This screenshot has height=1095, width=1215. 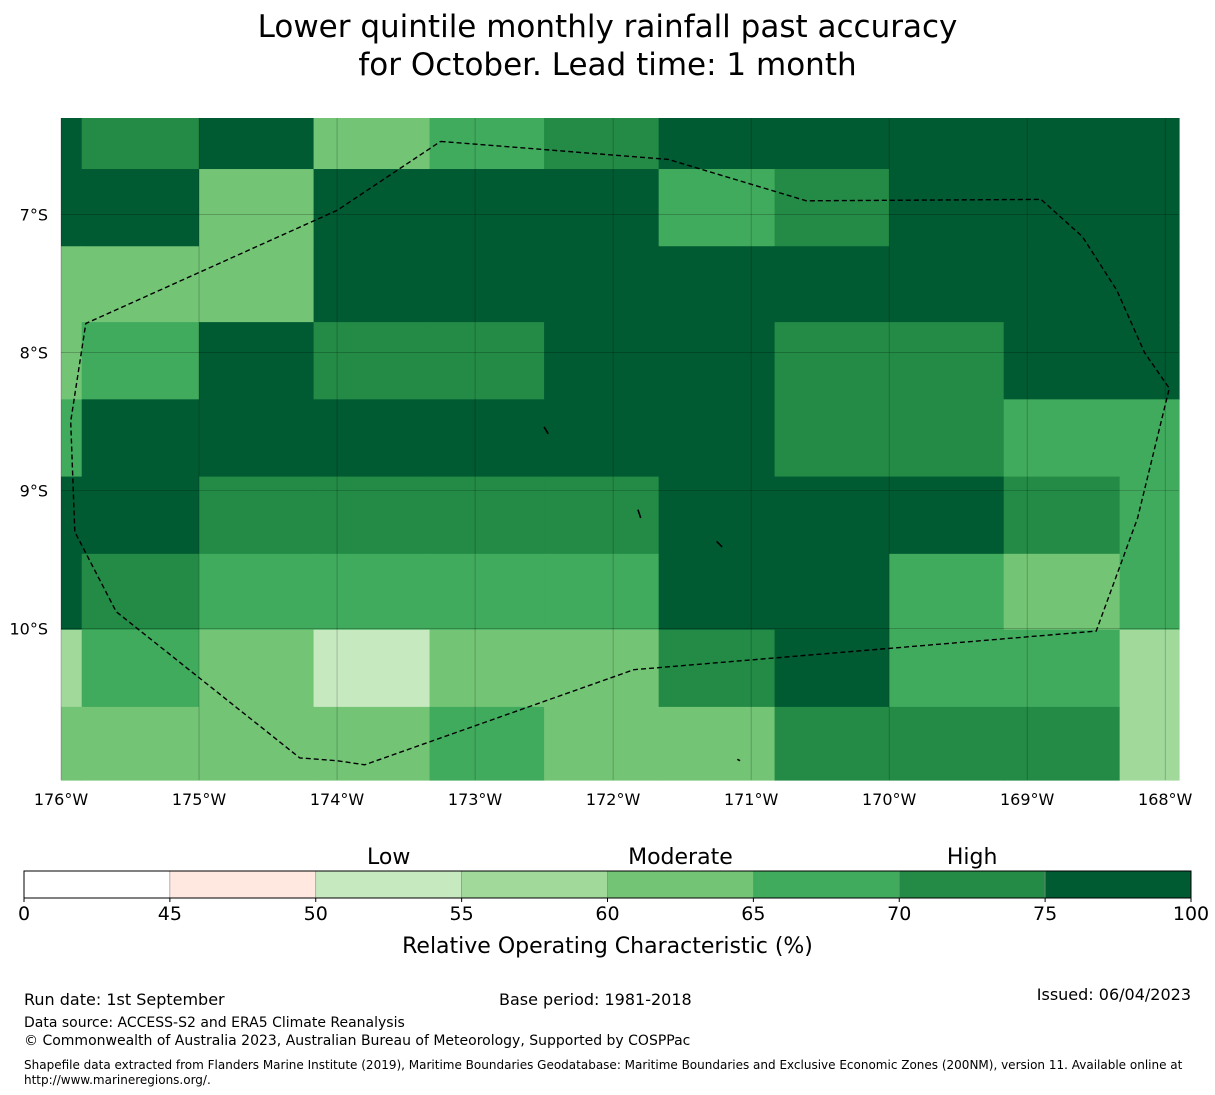 What do you see at coordinates (337, 799) in the screenshot?
I see `longitude-label: 174°W` at bounding box center [337, 799].